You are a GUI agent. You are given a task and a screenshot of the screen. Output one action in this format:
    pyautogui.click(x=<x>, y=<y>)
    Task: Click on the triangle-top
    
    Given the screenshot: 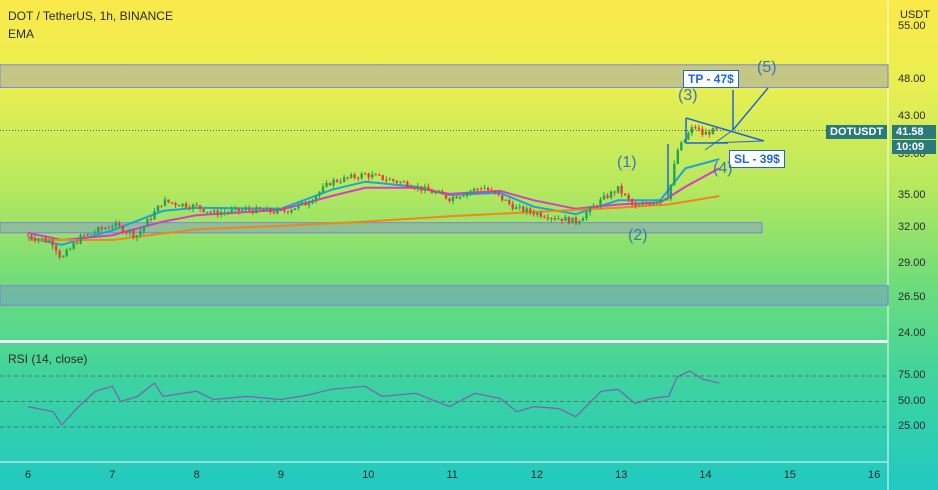 What is the action you would take?
    pyautogui.click(x=725, y=129)
    